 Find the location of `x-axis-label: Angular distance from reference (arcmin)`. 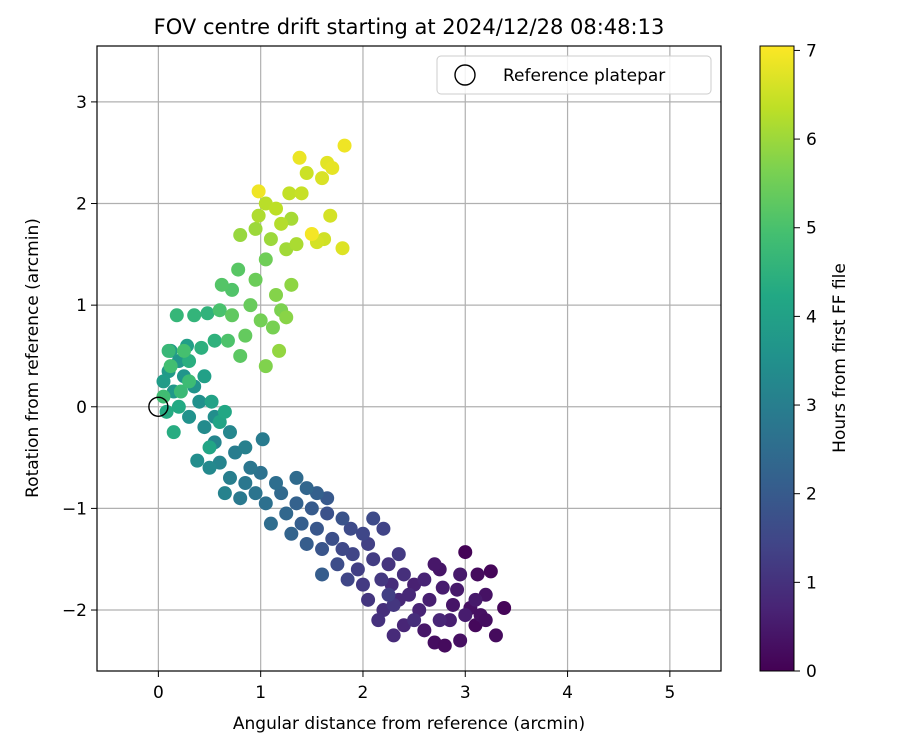

x-axis-label: Angular distance from reference (arcmin) is located at coordinates (409, 724).